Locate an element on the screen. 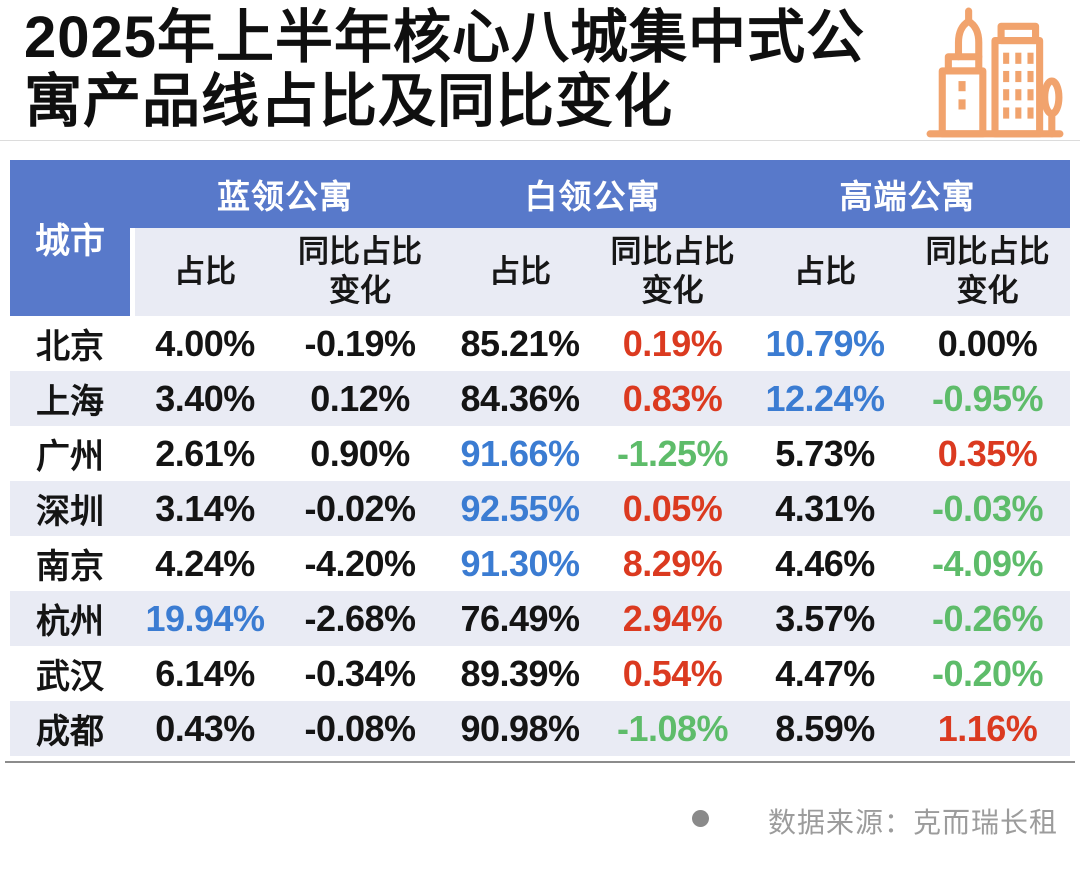 The width and height of the screenshot is (1080, 875). table-cell: -0.08% is located at coordinates (360, 728).